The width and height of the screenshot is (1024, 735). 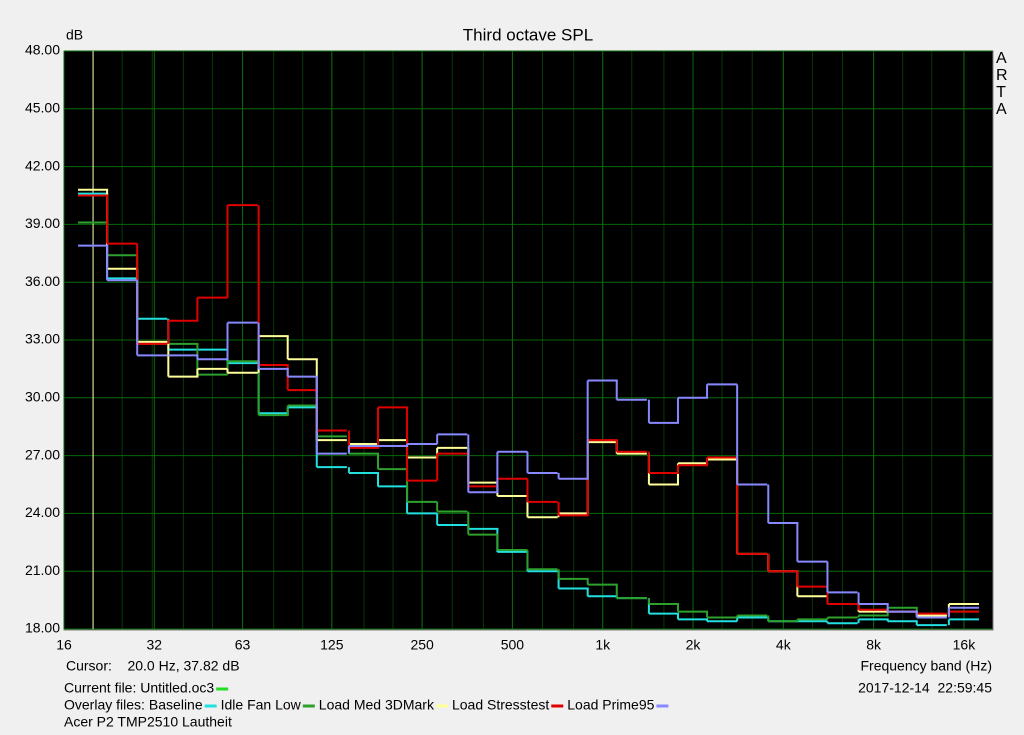 What do you see at coordinates (422, 645) in the screenshot?
I see `x-tick-label: 250` at bounding box center [422, 645].